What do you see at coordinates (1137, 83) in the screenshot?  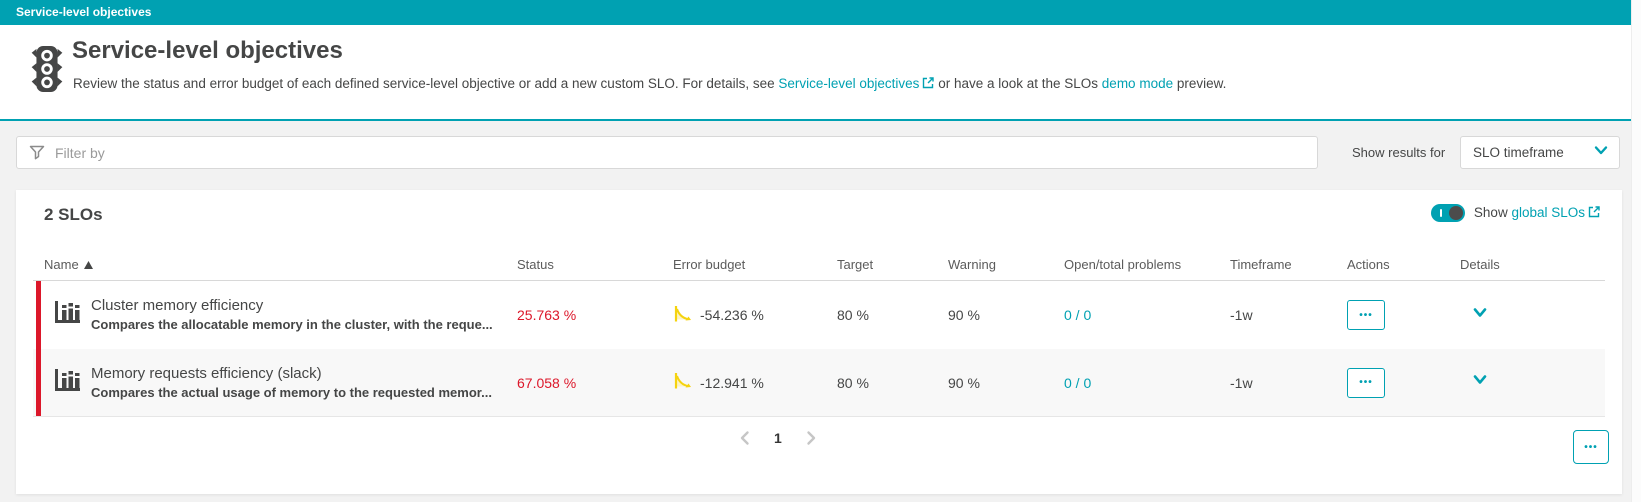 I see `demo-mode-link: demo mode` at bounding box center [1137, 83].